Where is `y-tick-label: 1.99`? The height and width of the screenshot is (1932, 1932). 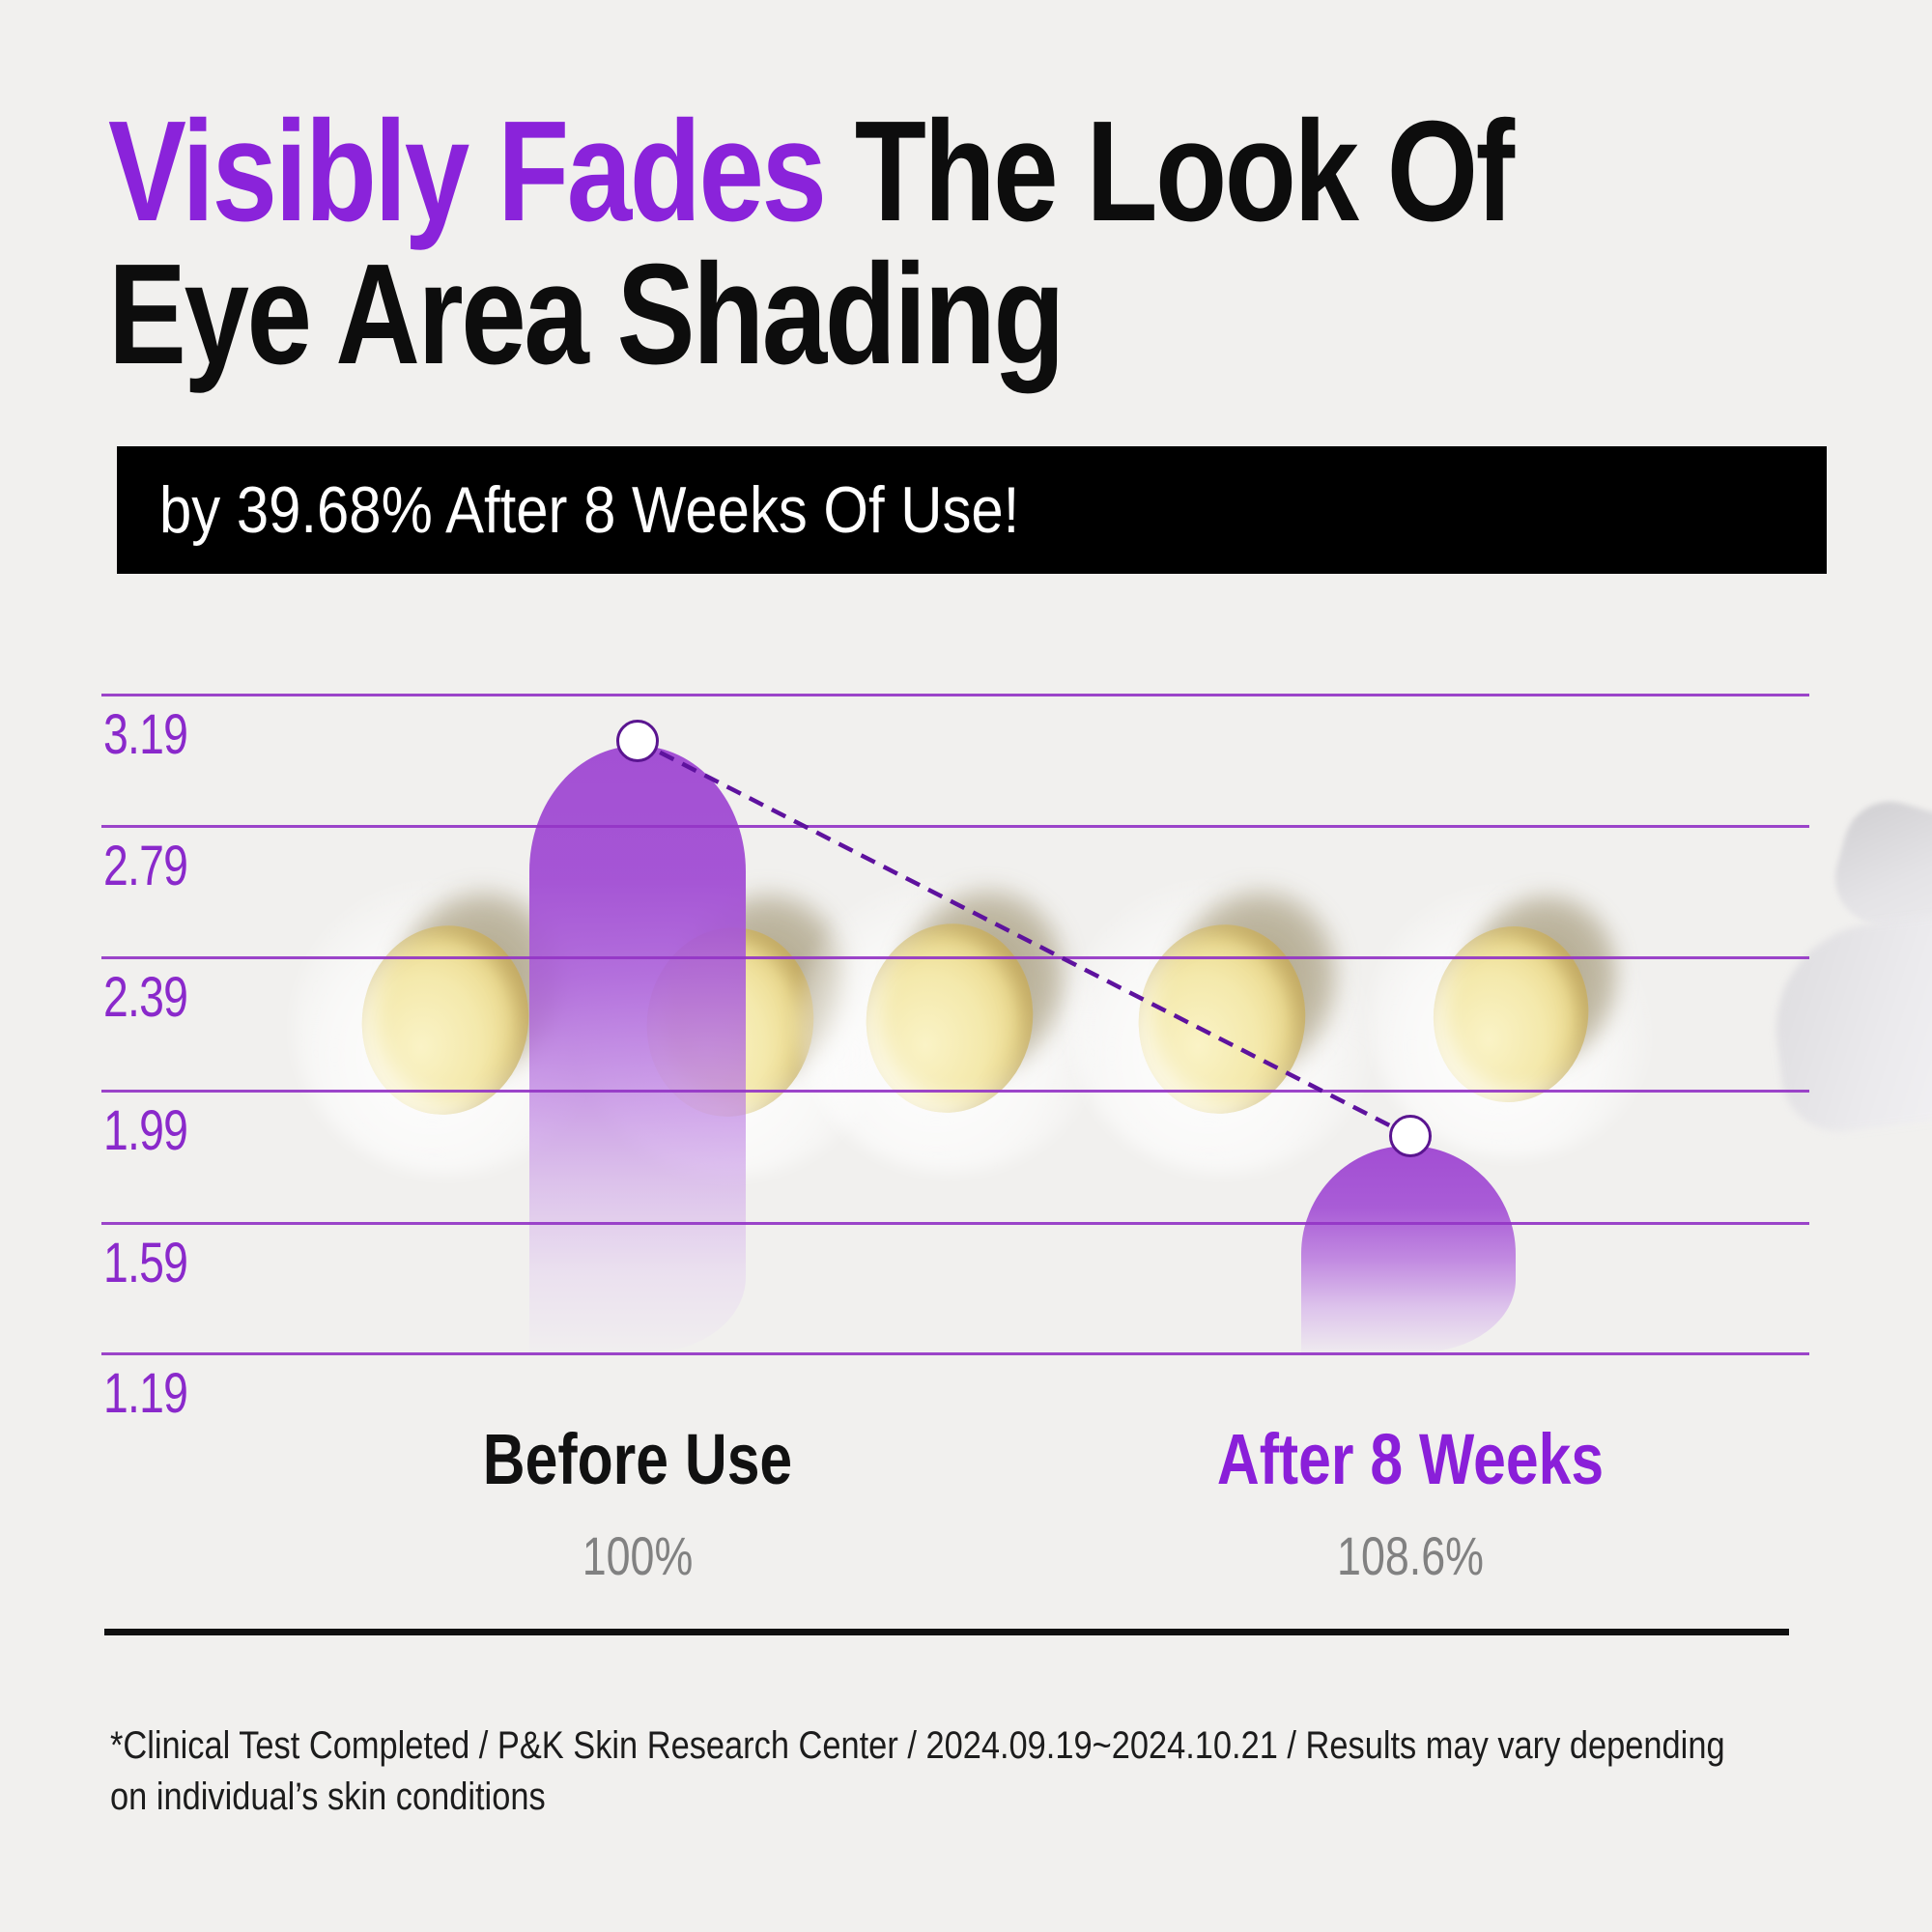
y-tick-label: 1.99 is located at coordinates (145, 1130).